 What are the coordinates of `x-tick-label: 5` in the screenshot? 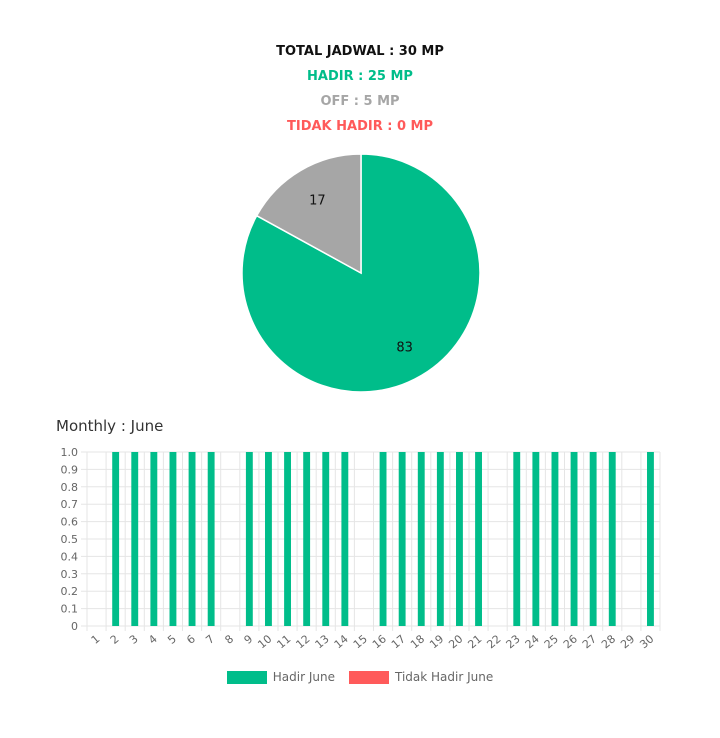 It's located at (172, 639).